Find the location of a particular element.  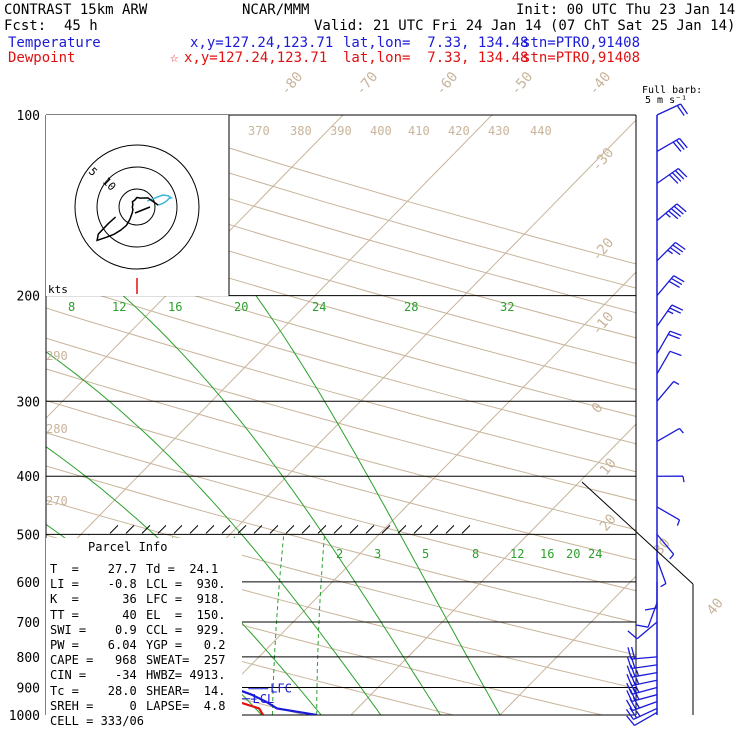

isotherm-label: 20 is located at coordinates (608, 522).